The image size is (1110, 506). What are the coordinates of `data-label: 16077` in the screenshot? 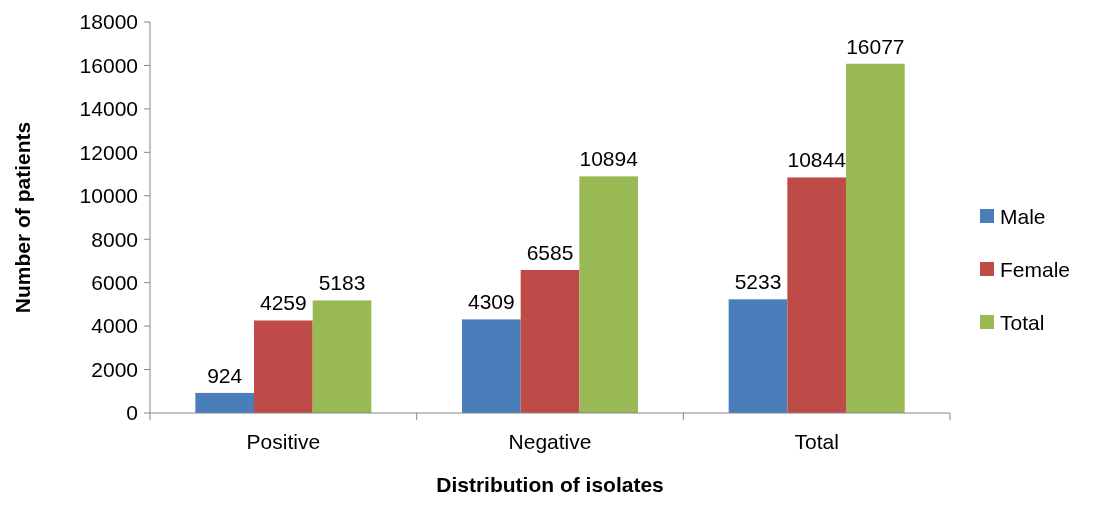 It's located at (875, 46).